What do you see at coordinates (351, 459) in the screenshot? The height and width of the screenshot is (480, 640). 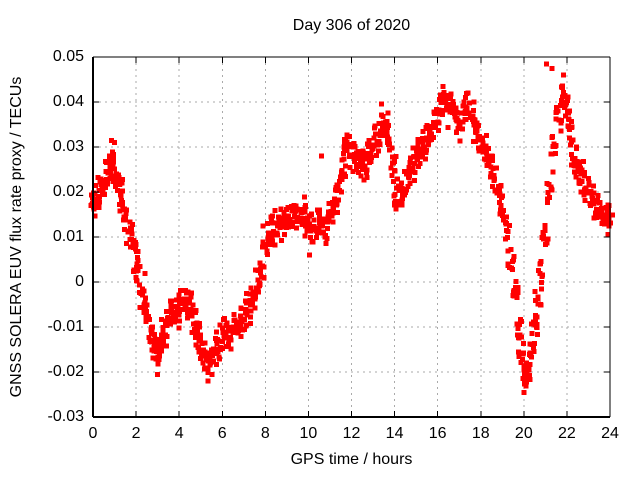 I see `x-axis-label: GPS time / hours` at bounding box center [351, 459].